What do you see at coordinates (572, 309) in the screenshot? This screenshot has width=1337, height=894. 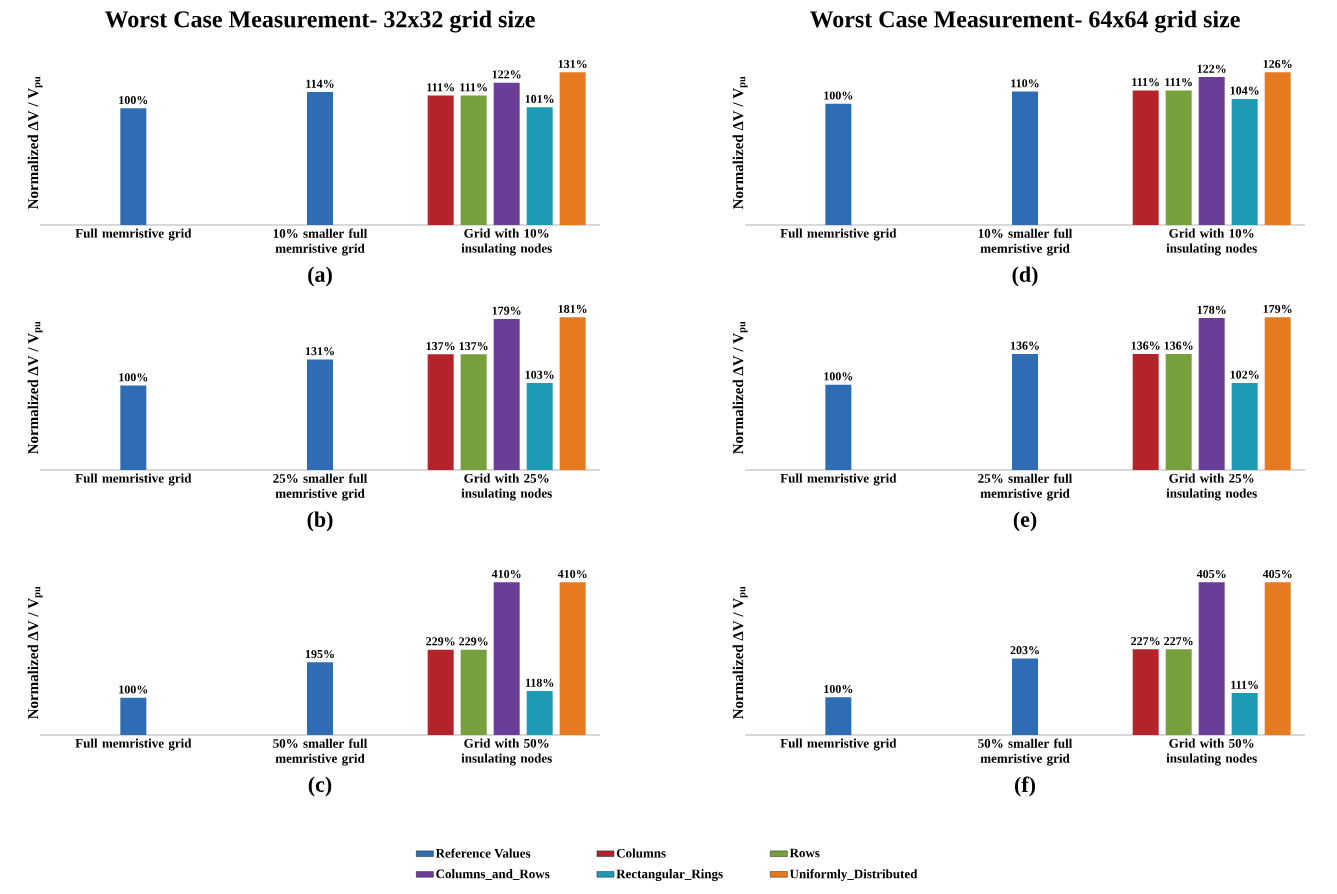 I see `data-label: 181%` at bounding box center [572, 309].